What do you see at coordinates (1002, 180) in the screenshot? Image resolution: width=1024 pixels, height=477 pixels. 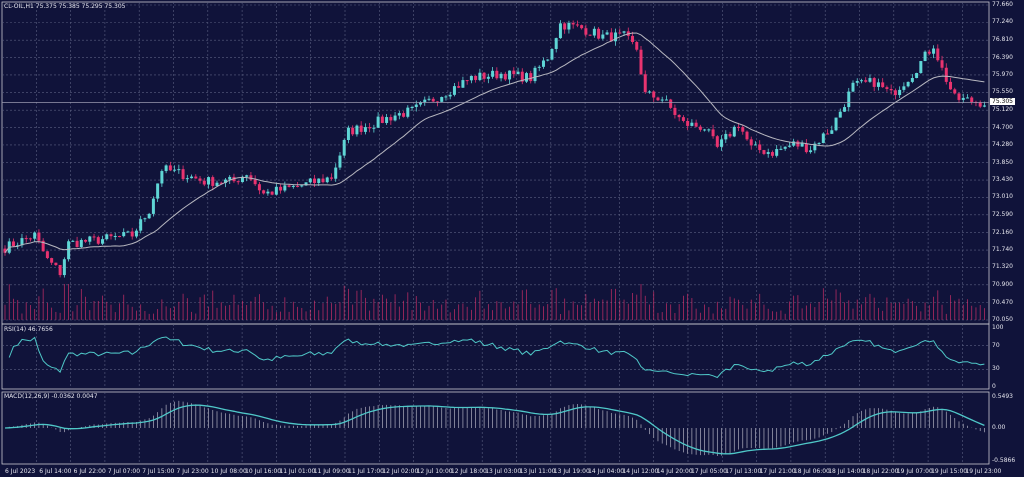 I see `price-tick-label: 73.430` at bounding box center [1002, 180].